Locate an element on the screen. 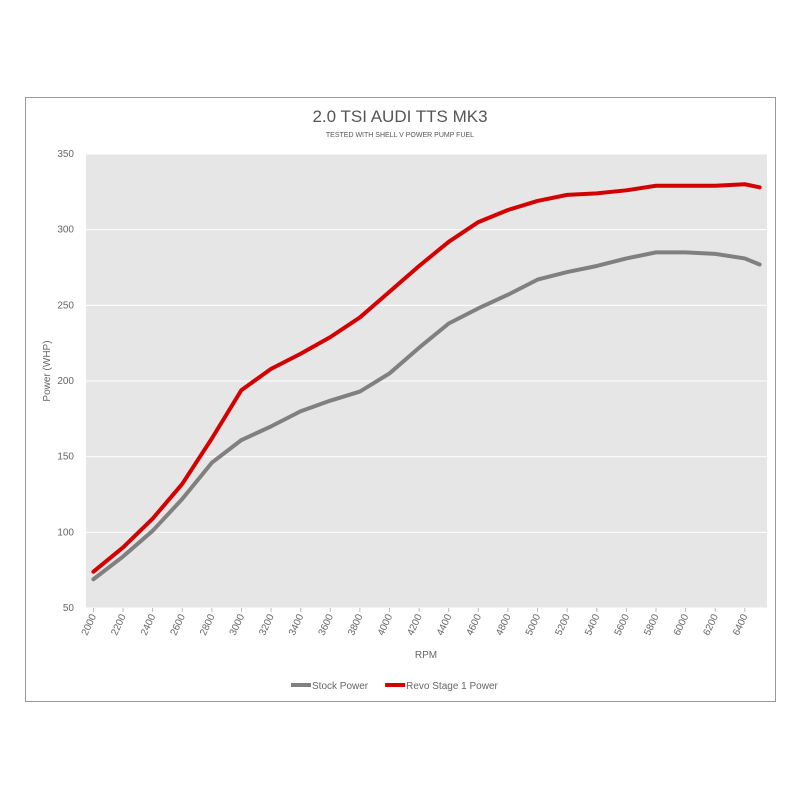 This screenshot has height=805, width=800. chart-subtitle: TESTED WITH SHELL V POWER PUMP FUEL is located at coordinates (400, 135).